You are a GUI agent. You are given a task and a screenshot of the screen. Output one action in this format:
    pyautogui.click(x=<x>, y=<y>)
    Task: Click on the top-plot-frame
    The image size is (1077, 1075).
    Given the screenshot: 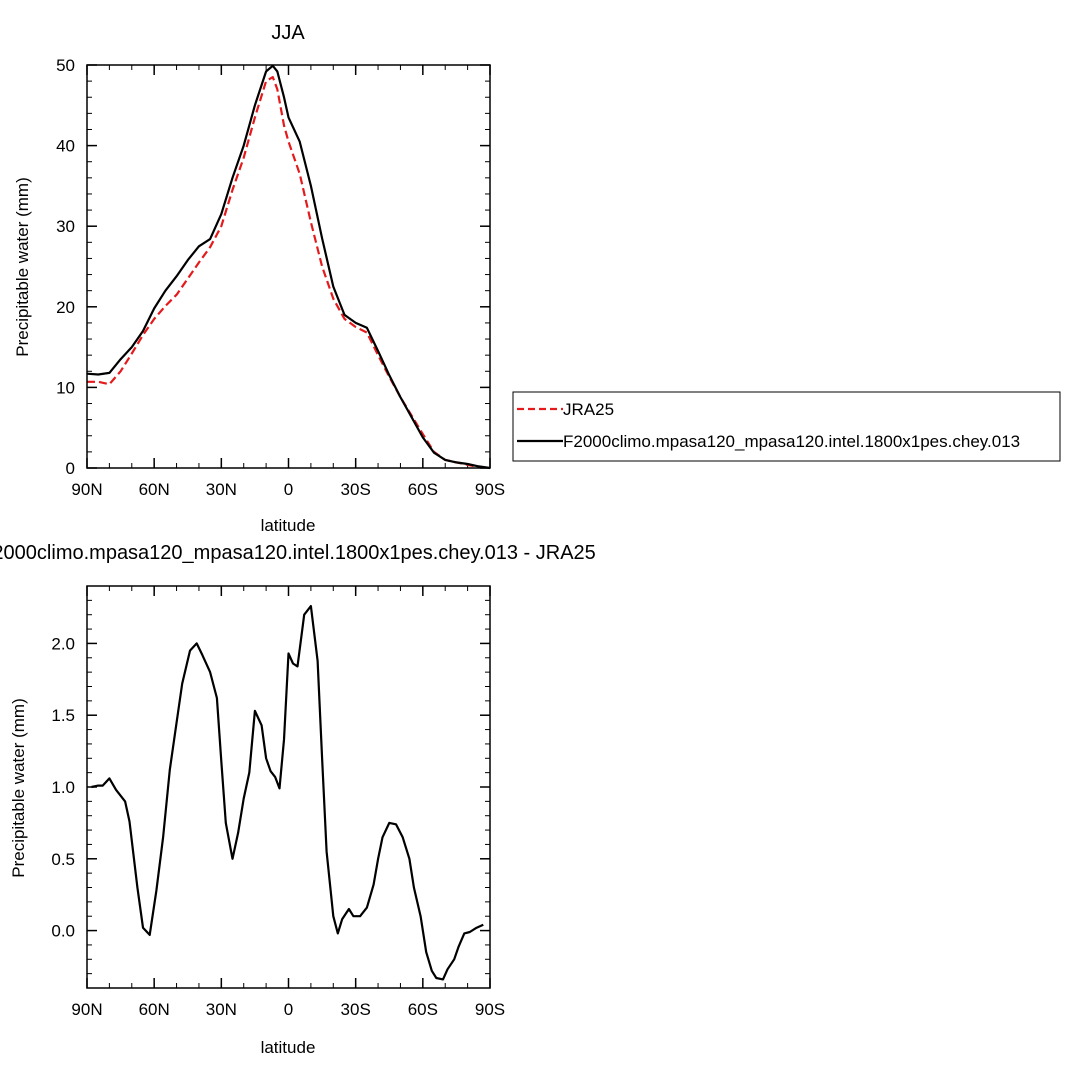 What is the action you would take?
    pyautogui.click(x=288, y=266)
    